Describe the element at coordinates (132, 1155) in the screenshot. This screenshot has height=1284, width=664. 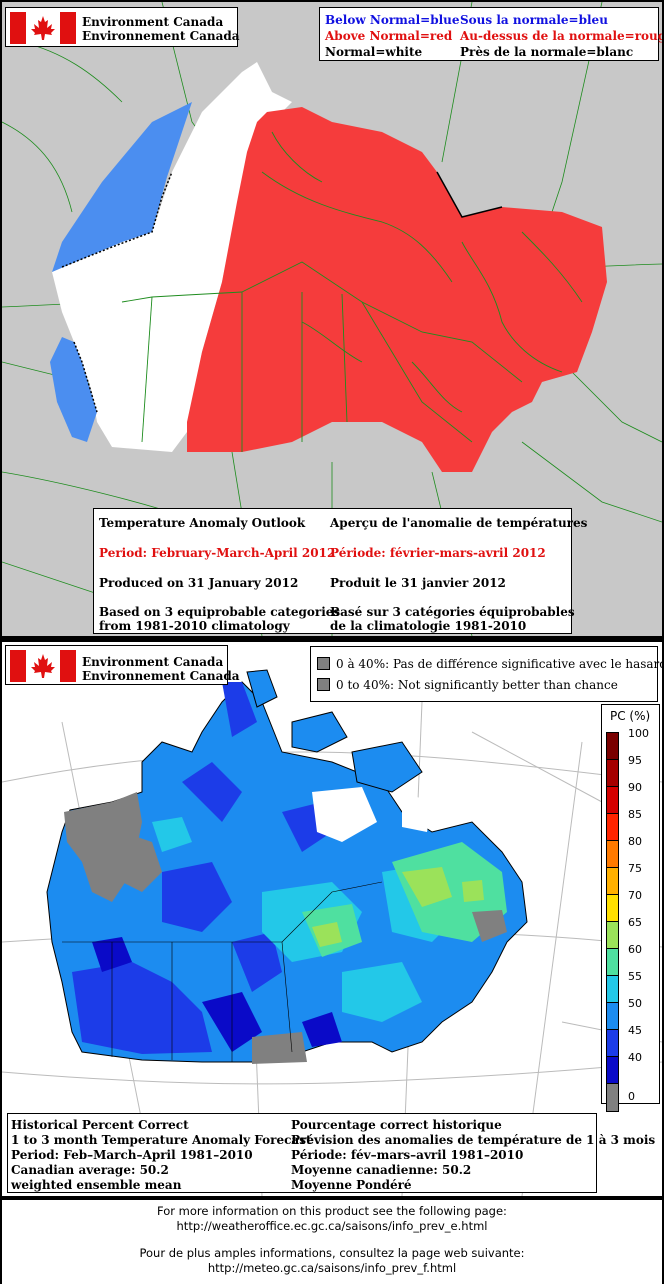
I see `hpc-l3-en: Period: Feb–March–April 1981–2010` at that location.